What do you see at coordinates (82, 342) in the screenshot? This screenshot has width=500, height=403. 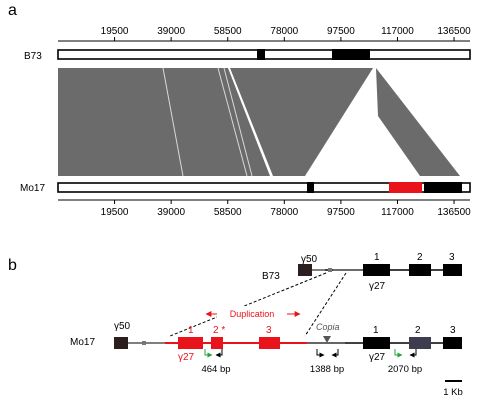 I see `mo17-locus-label: Mo17` at bounding box center [82, 342].